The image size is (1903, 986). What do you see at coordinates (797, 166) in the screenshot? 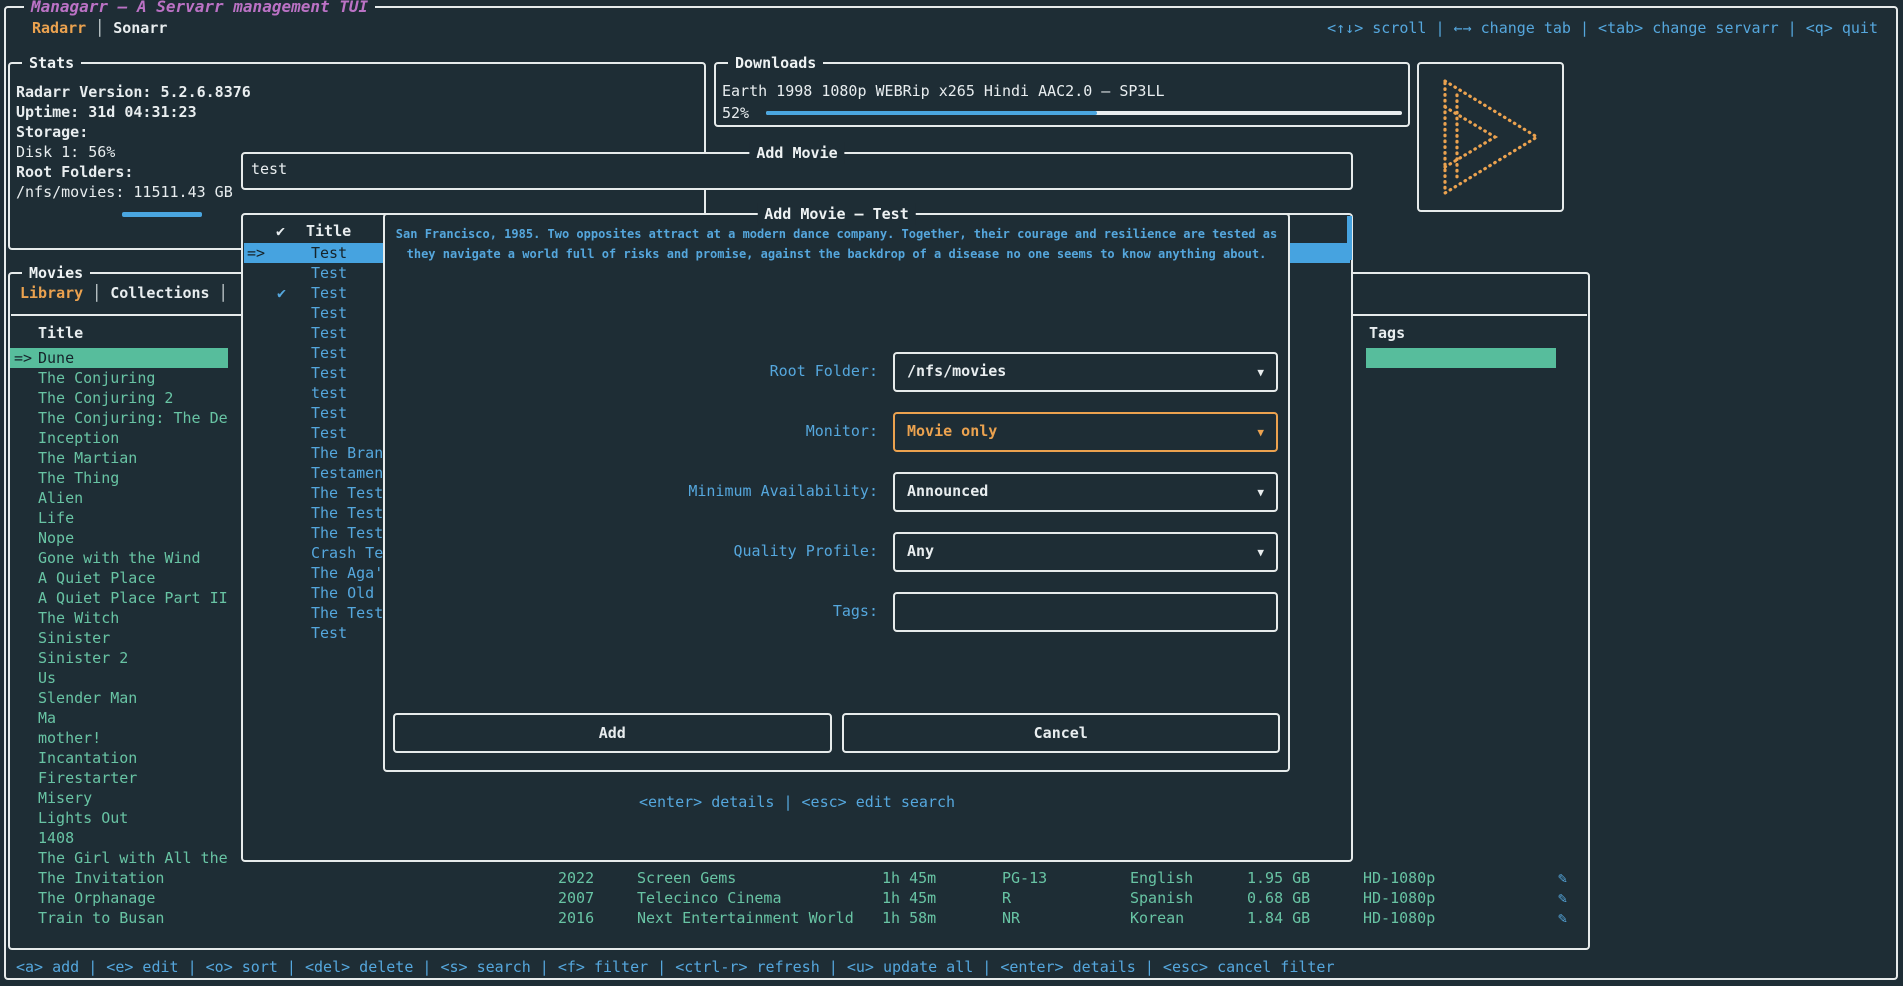
I see `add-movie-search-panel: Add Movie test` at bounding box center [797, 166].